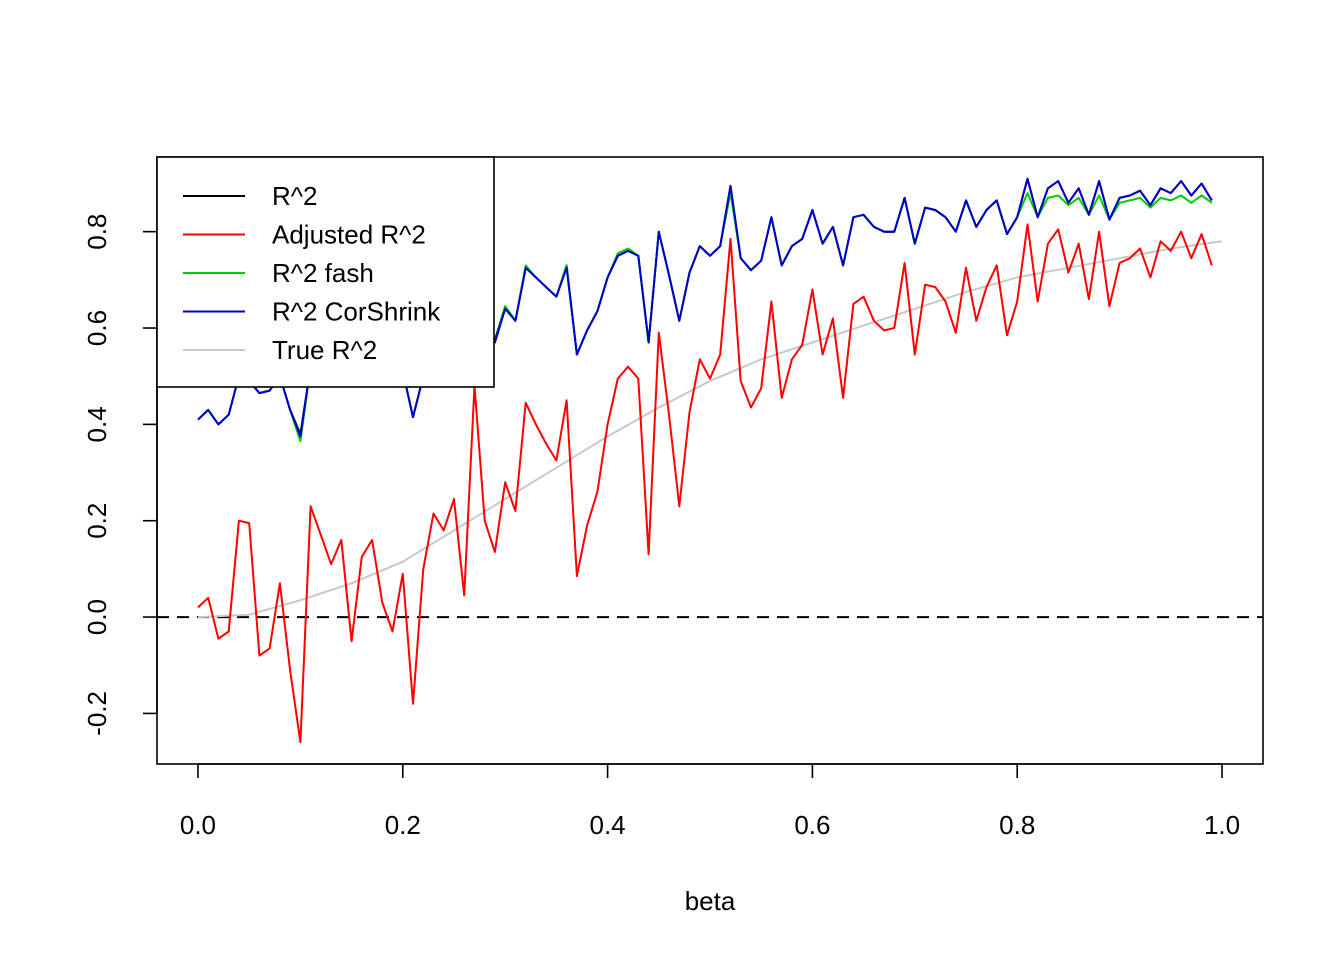 This screenshot has height=960, width=1344. Describe the element at coordinates (710, 901) in the screenshot. I see `x-axis-title: beta` at that location.